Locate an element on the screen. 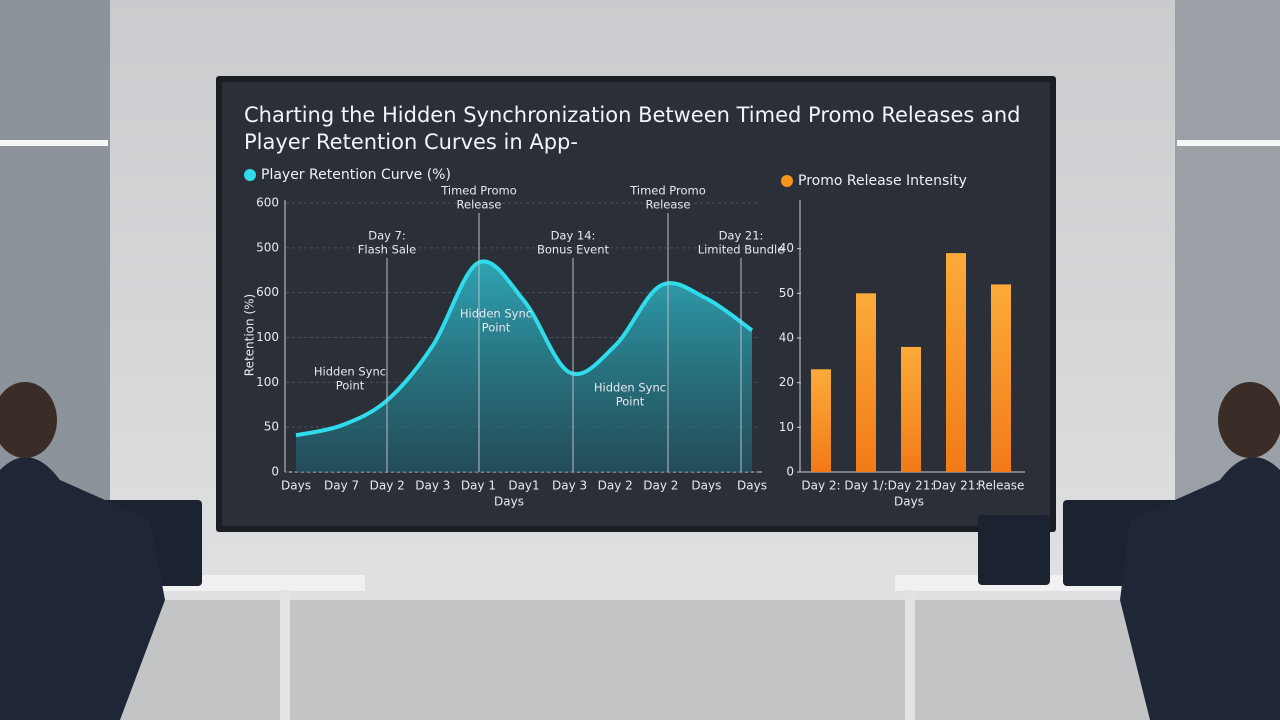 The height and width of the screenshot is (720, 1280). x-tick-label: Day 2: is located at coordinates (820, 486).